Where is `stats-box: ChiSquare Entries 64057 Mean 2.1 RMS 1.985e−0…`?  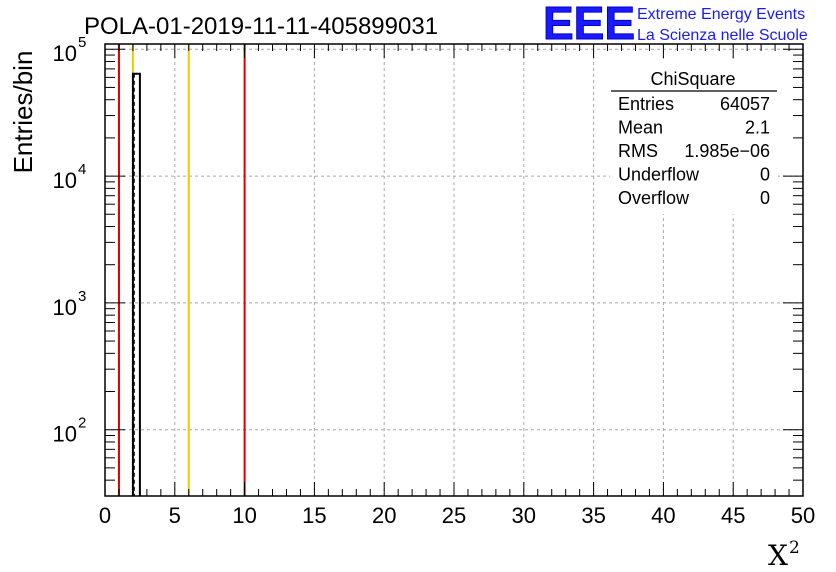
stats-box: ChiSquare Entries 64057 Mean 2.1 RMS 1.985e−0… is located at coordinates (694, 138).